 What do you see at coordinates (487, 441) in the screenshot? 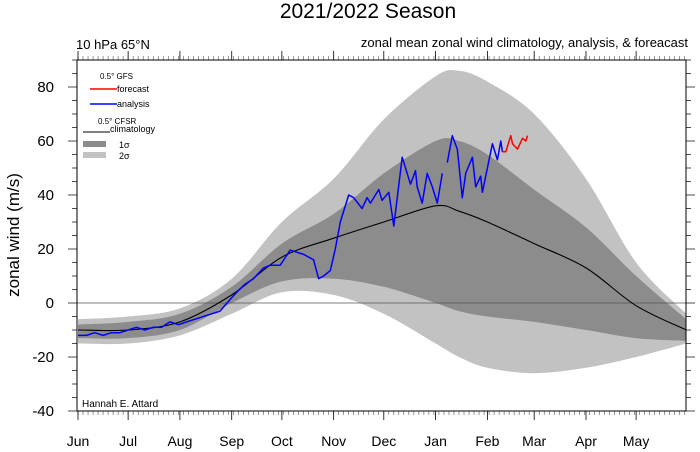
I see `x-tick-label: Feb` at bounding box center [487, 441].